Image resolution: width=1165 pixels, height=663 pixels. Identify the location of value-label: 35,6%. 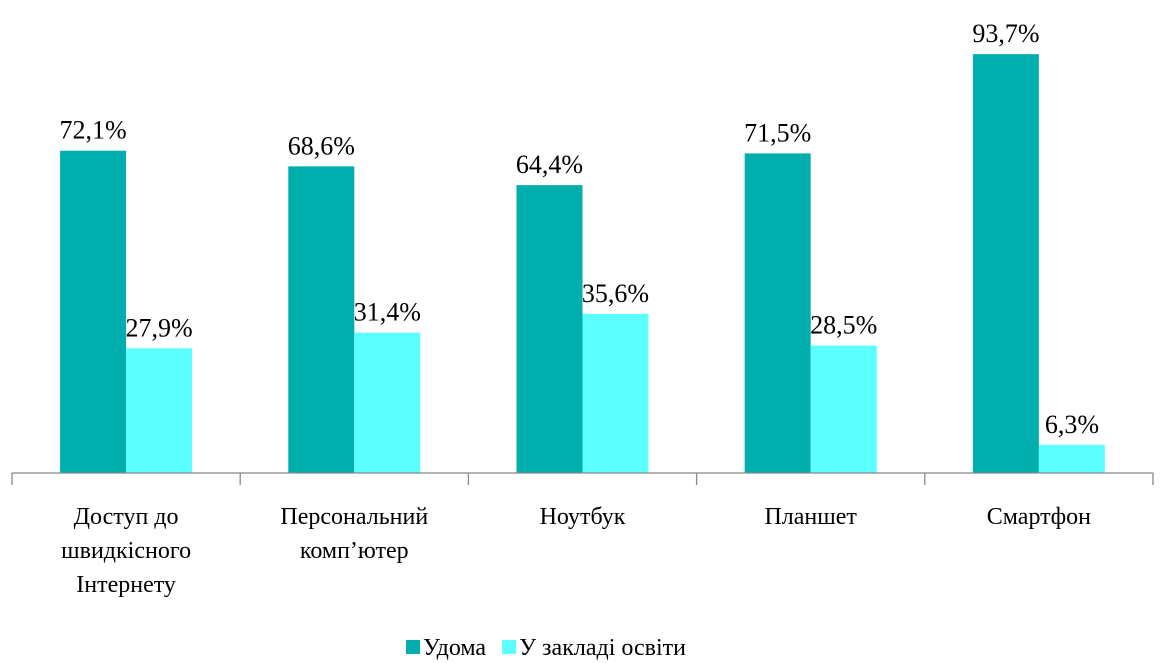
(615, 293).